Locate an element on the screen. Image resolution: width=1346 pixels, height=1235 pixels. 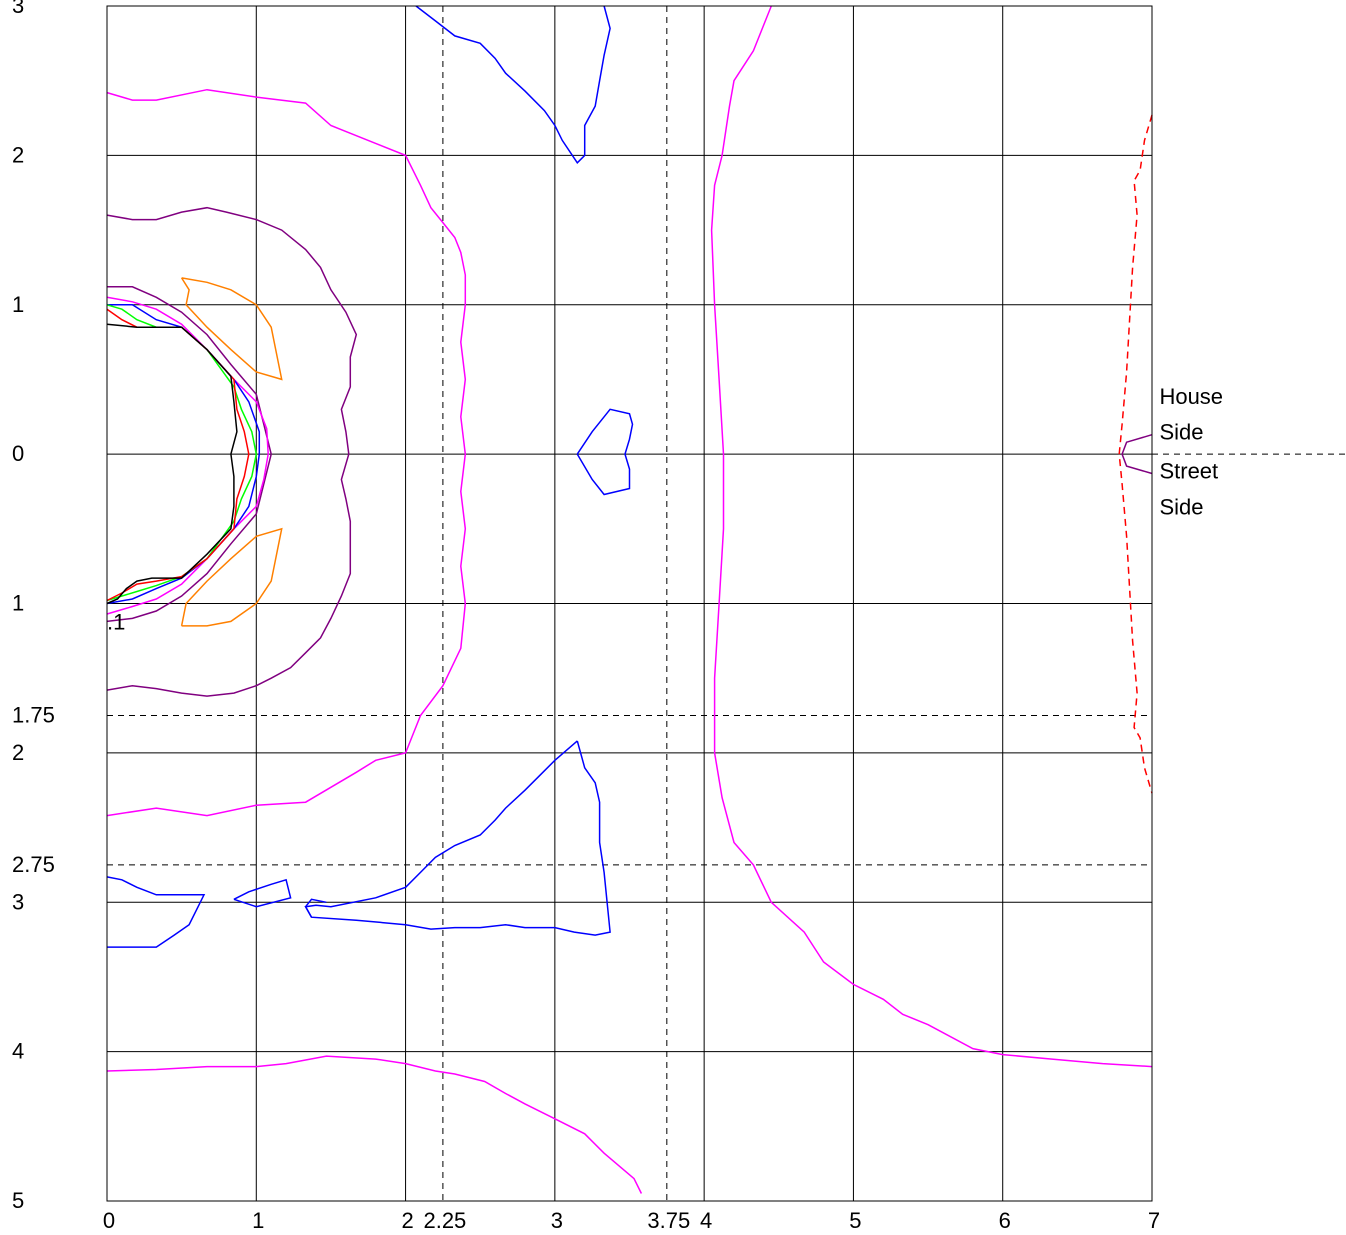
annotation-label: .1 is located at coordinates (116, 621).